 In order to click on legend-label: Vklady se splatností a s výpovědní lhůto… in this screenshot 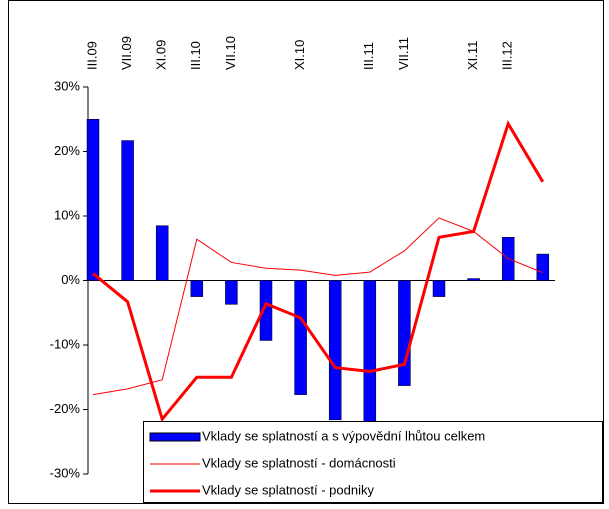, I will do `click(343, 435)`.